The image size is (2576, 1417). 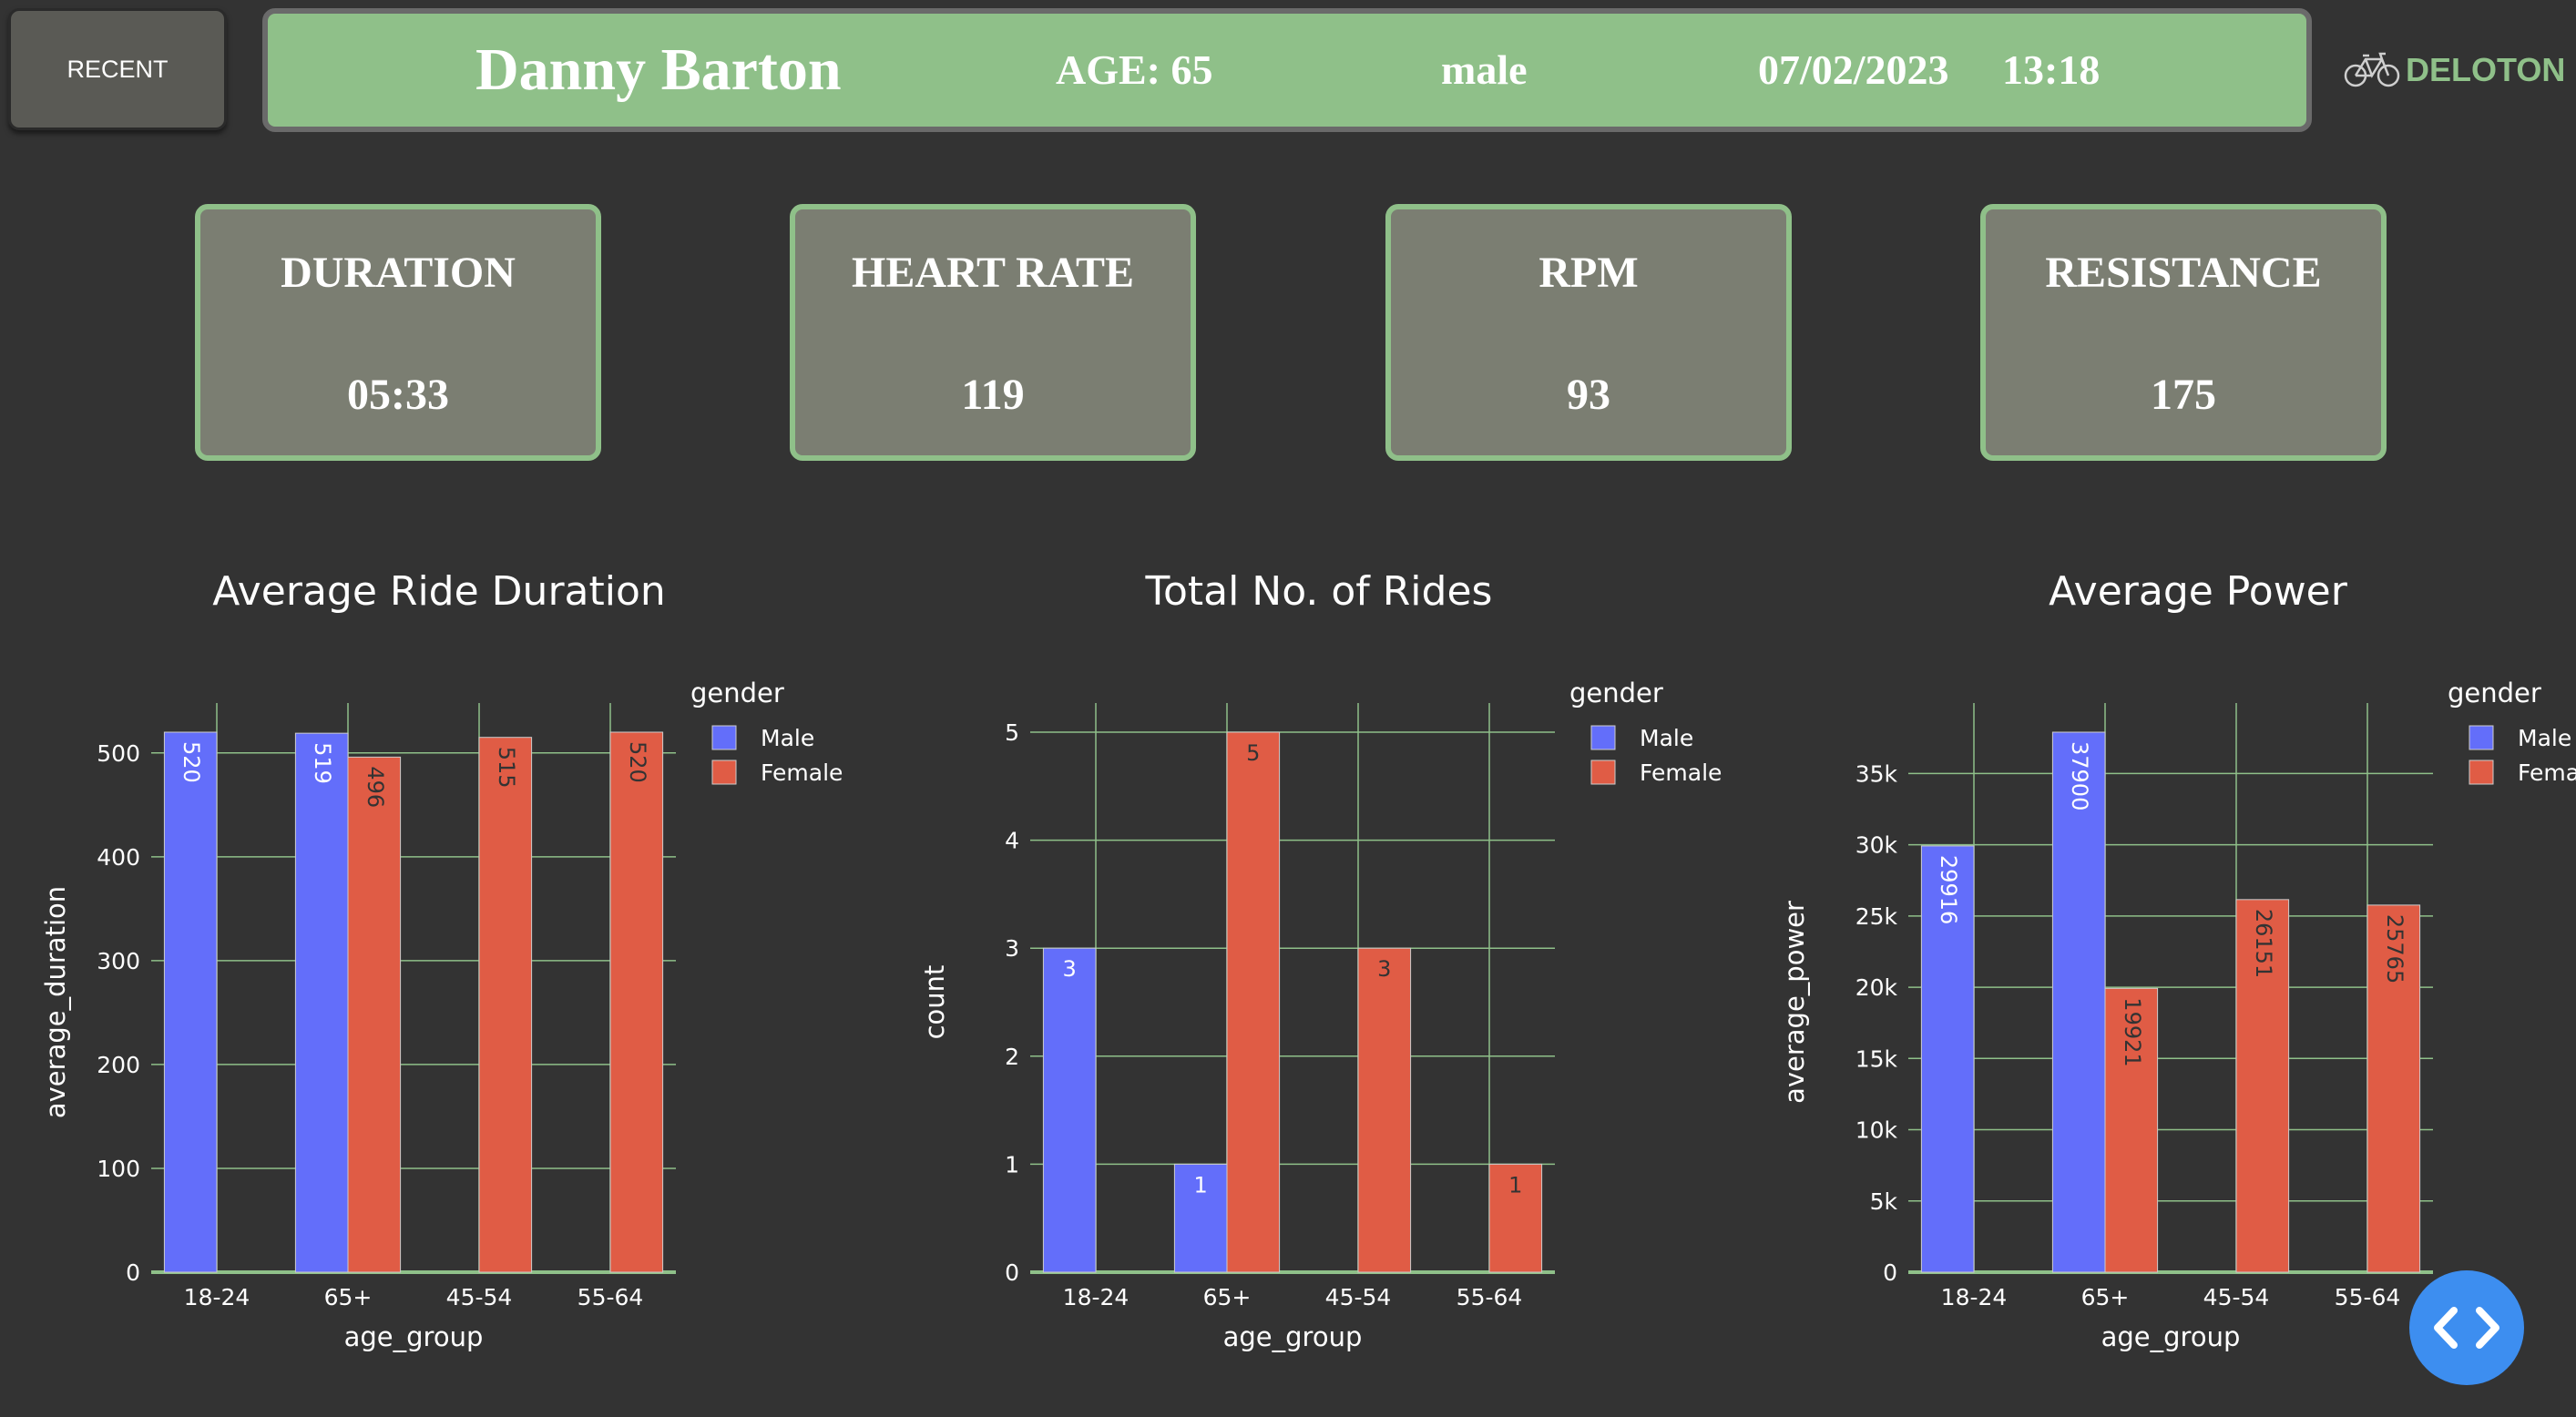 I want to click on data-label: 519, so click(x=322, y=763).